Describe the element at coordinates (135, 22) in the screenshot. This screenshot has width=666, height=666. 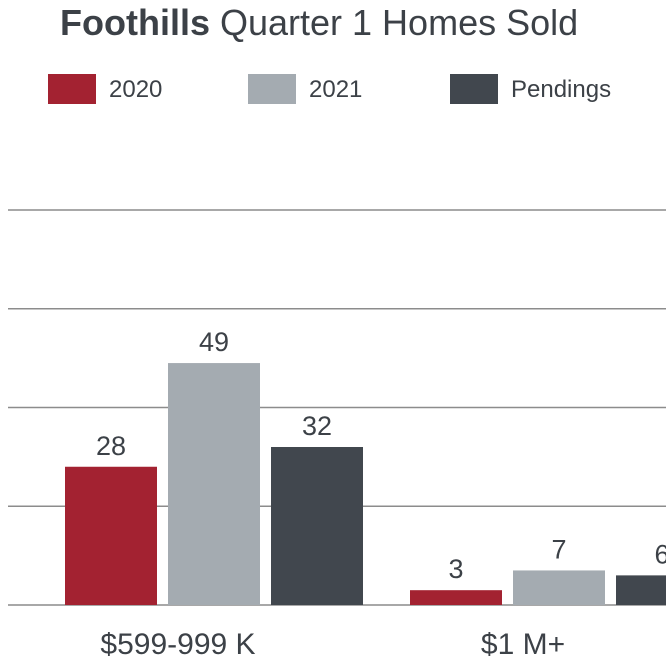
I see `chart-title-bold: Foothills` at that location.